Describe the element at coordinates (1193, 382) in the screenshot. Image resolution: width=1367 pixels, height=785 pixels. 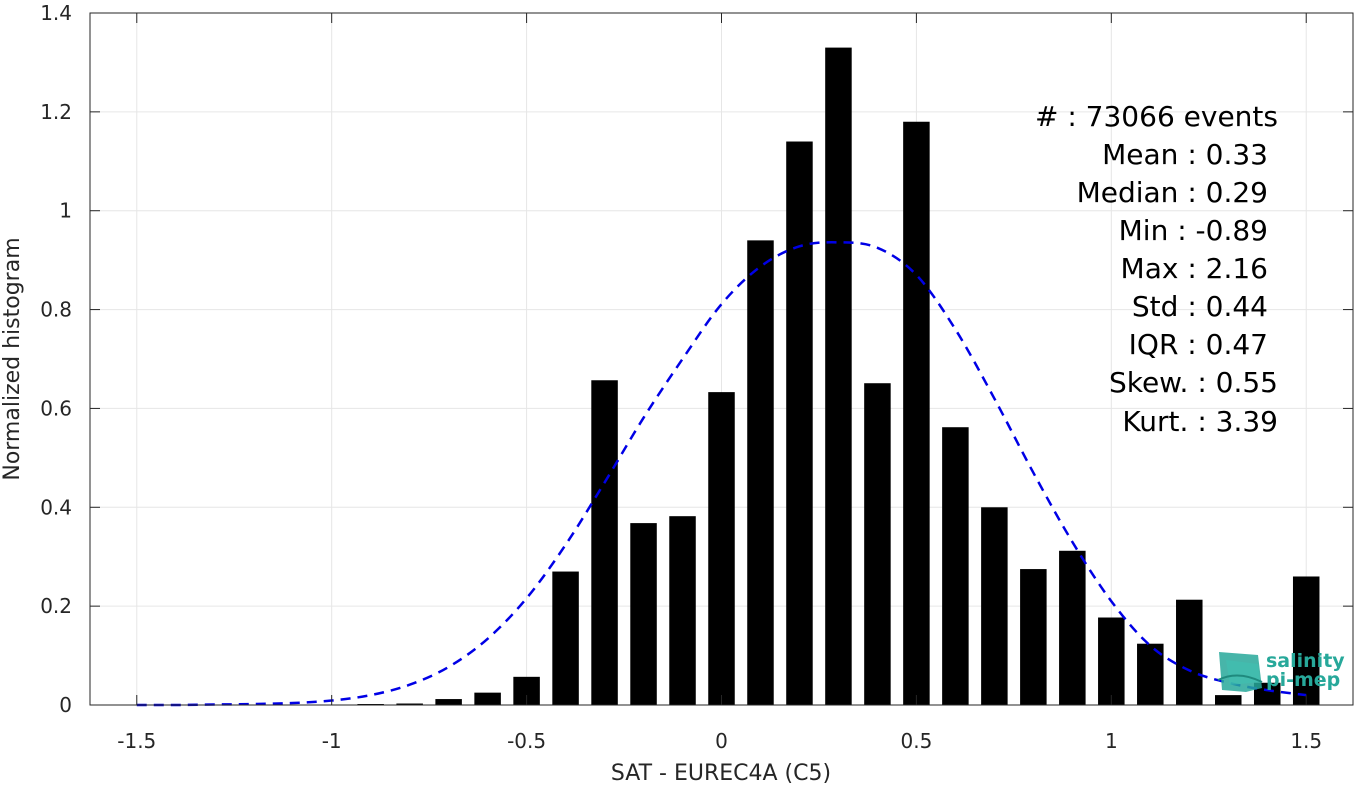
I see `stat-skew: Skew. : 0.55` at that location.